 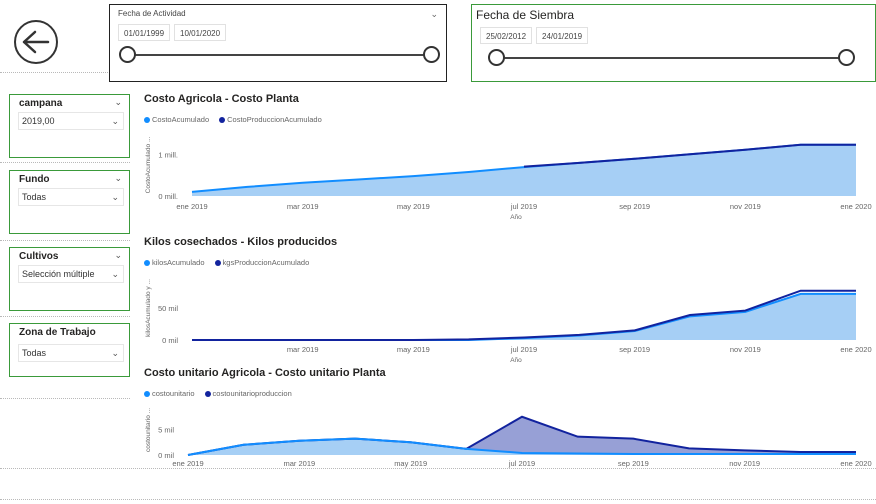 I want to click on slicer-title: Fundo, so click(x=34, y=179).